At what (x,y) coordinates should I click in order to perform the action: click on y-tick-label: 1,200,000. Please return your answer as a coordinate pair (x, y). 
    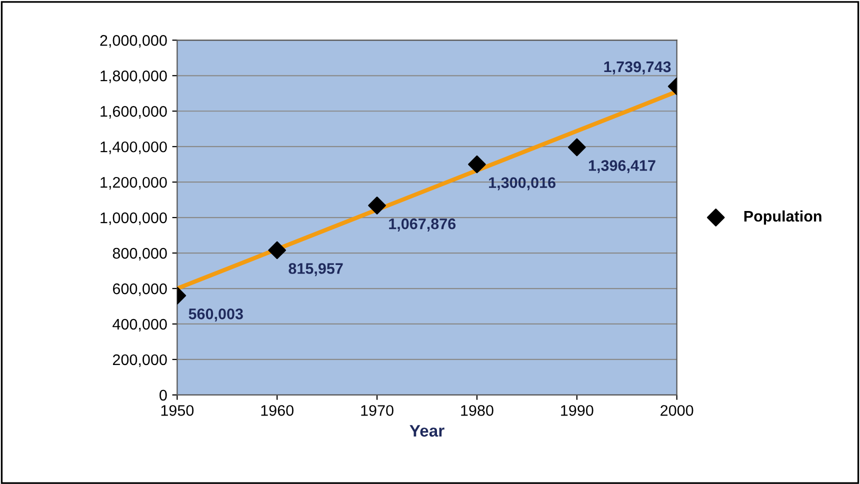
    Looking at the image, I should click on (133, 183).